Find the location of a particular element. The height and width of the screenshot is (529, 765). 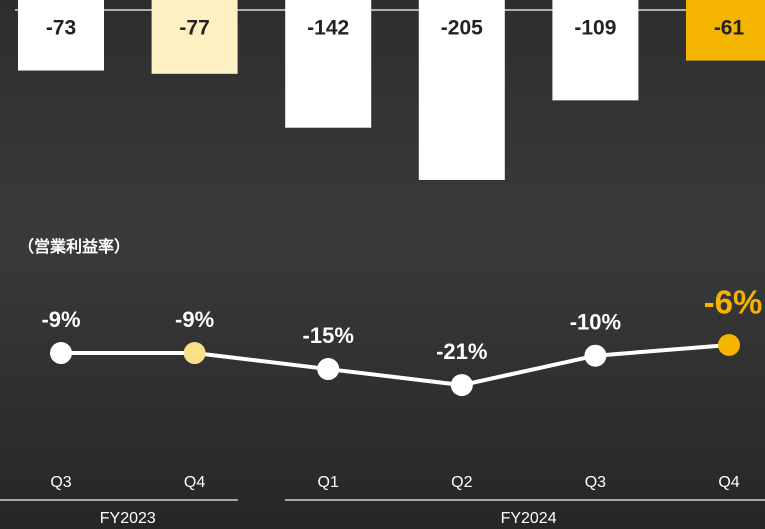

bar-label: -205 is located at coordinates (462, 28).